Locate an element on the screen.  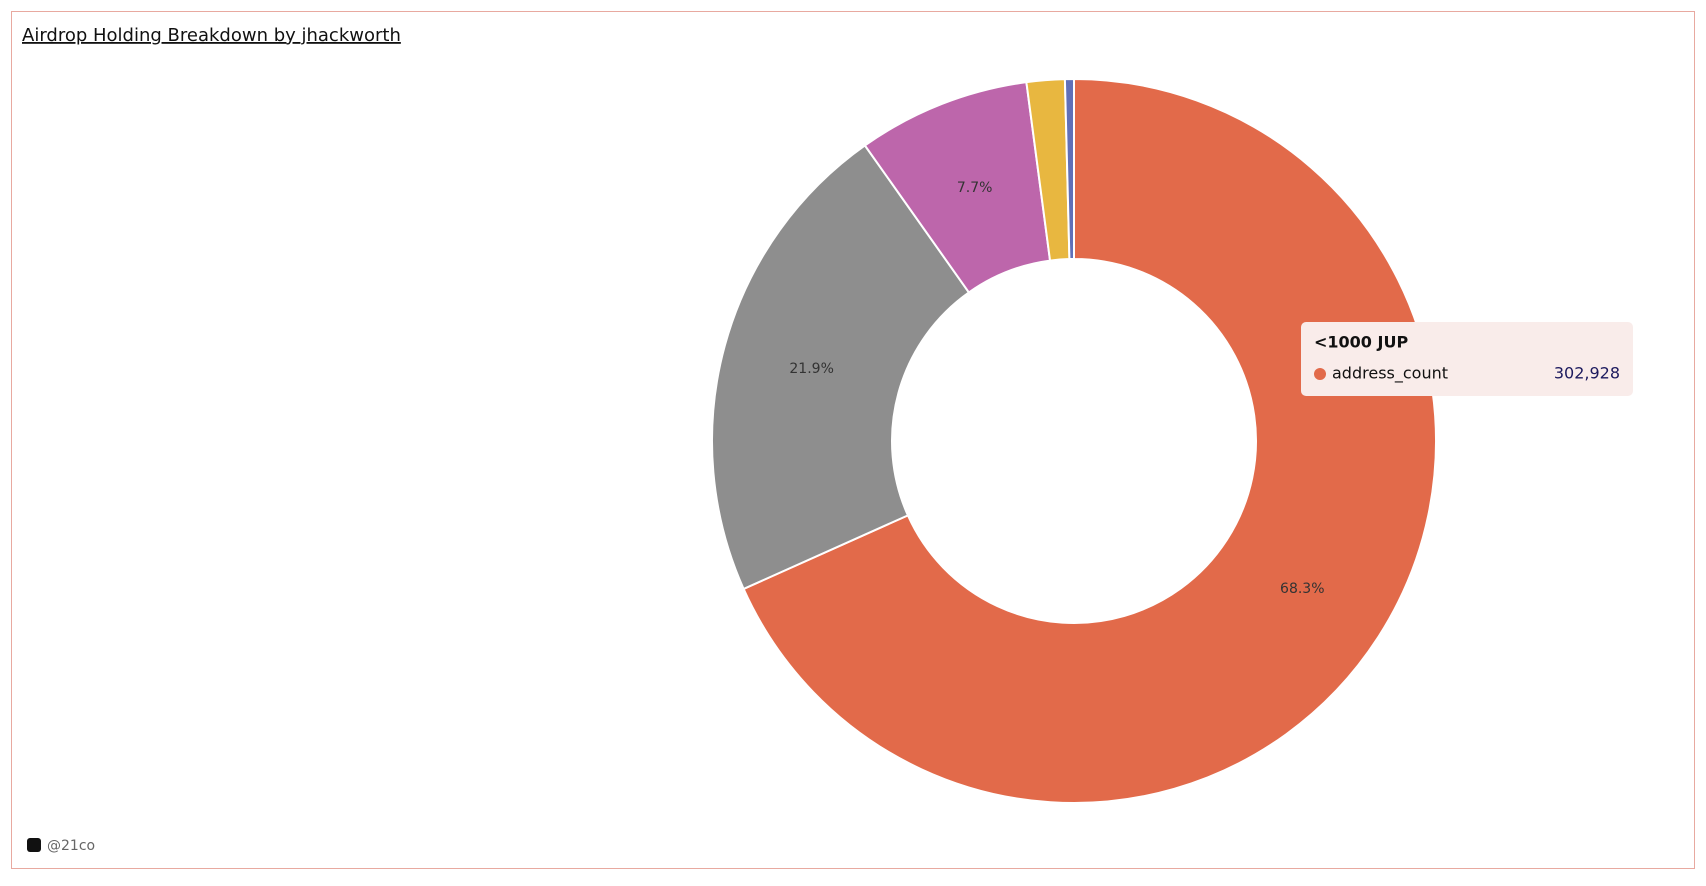
tooltip-value: 302,928 is located at coordinates (1587, 373).